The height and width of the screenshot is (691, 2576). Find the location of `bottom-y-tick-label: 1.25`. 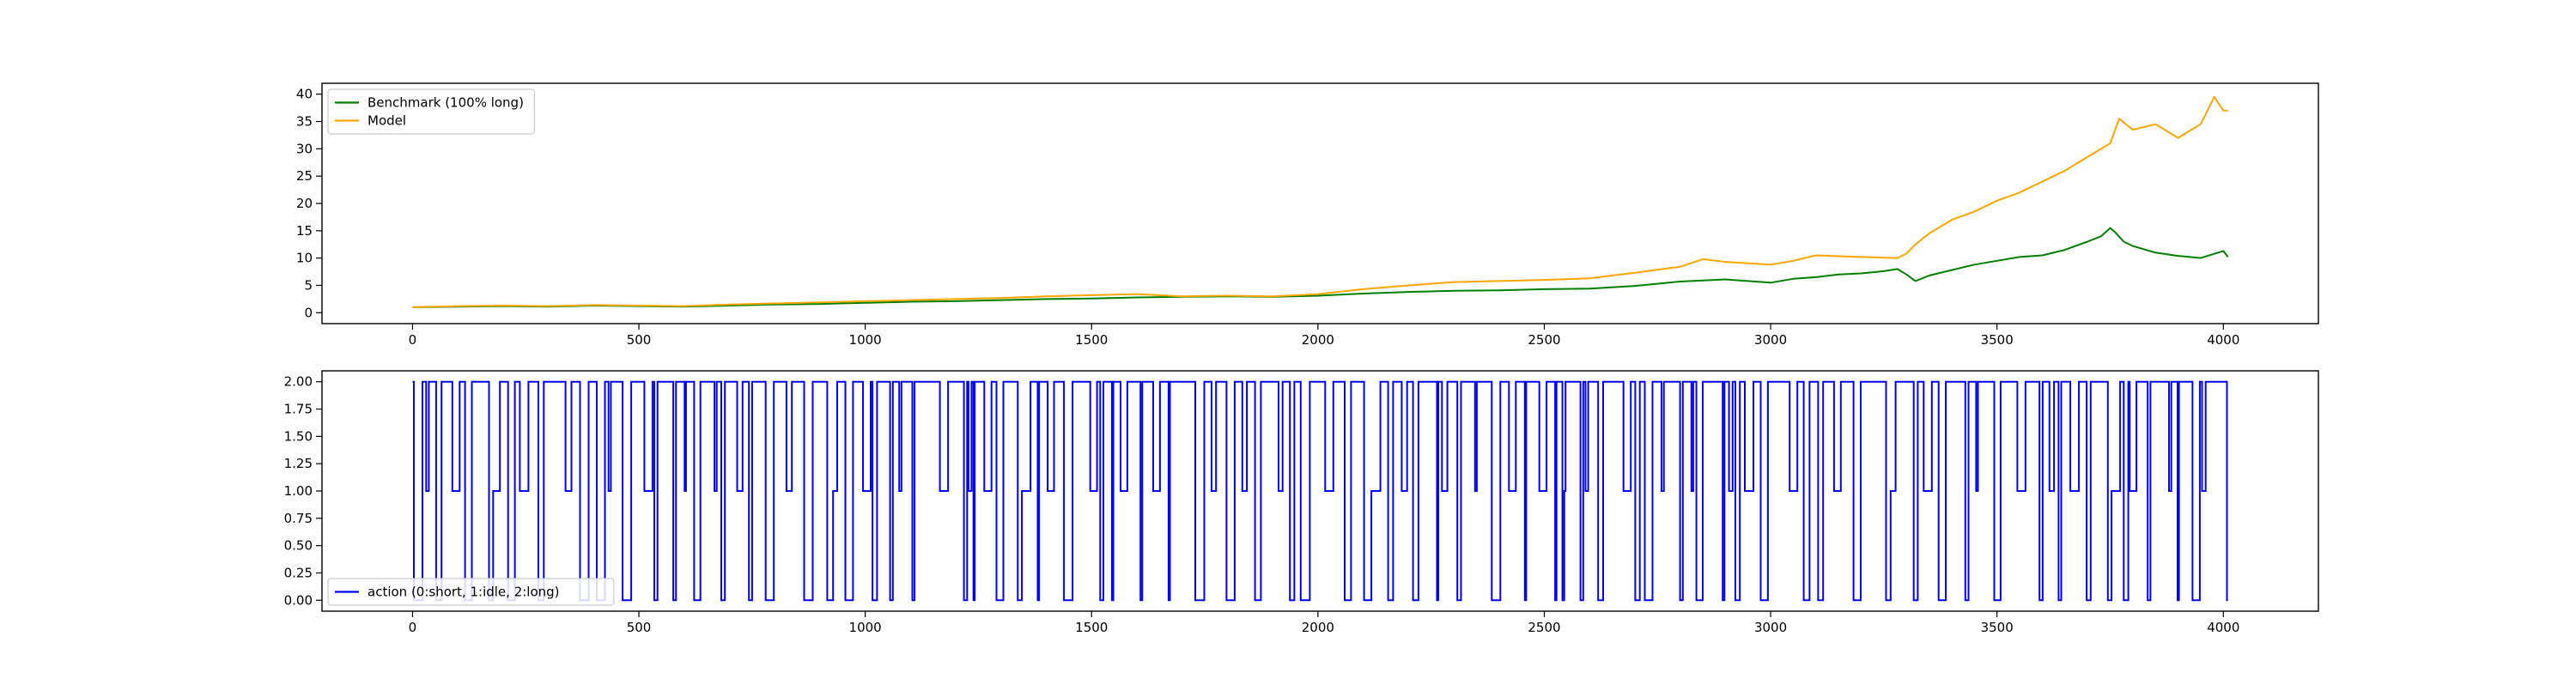

bottom-y-tick-label: 1.25 is located at coordinates (298, 463).